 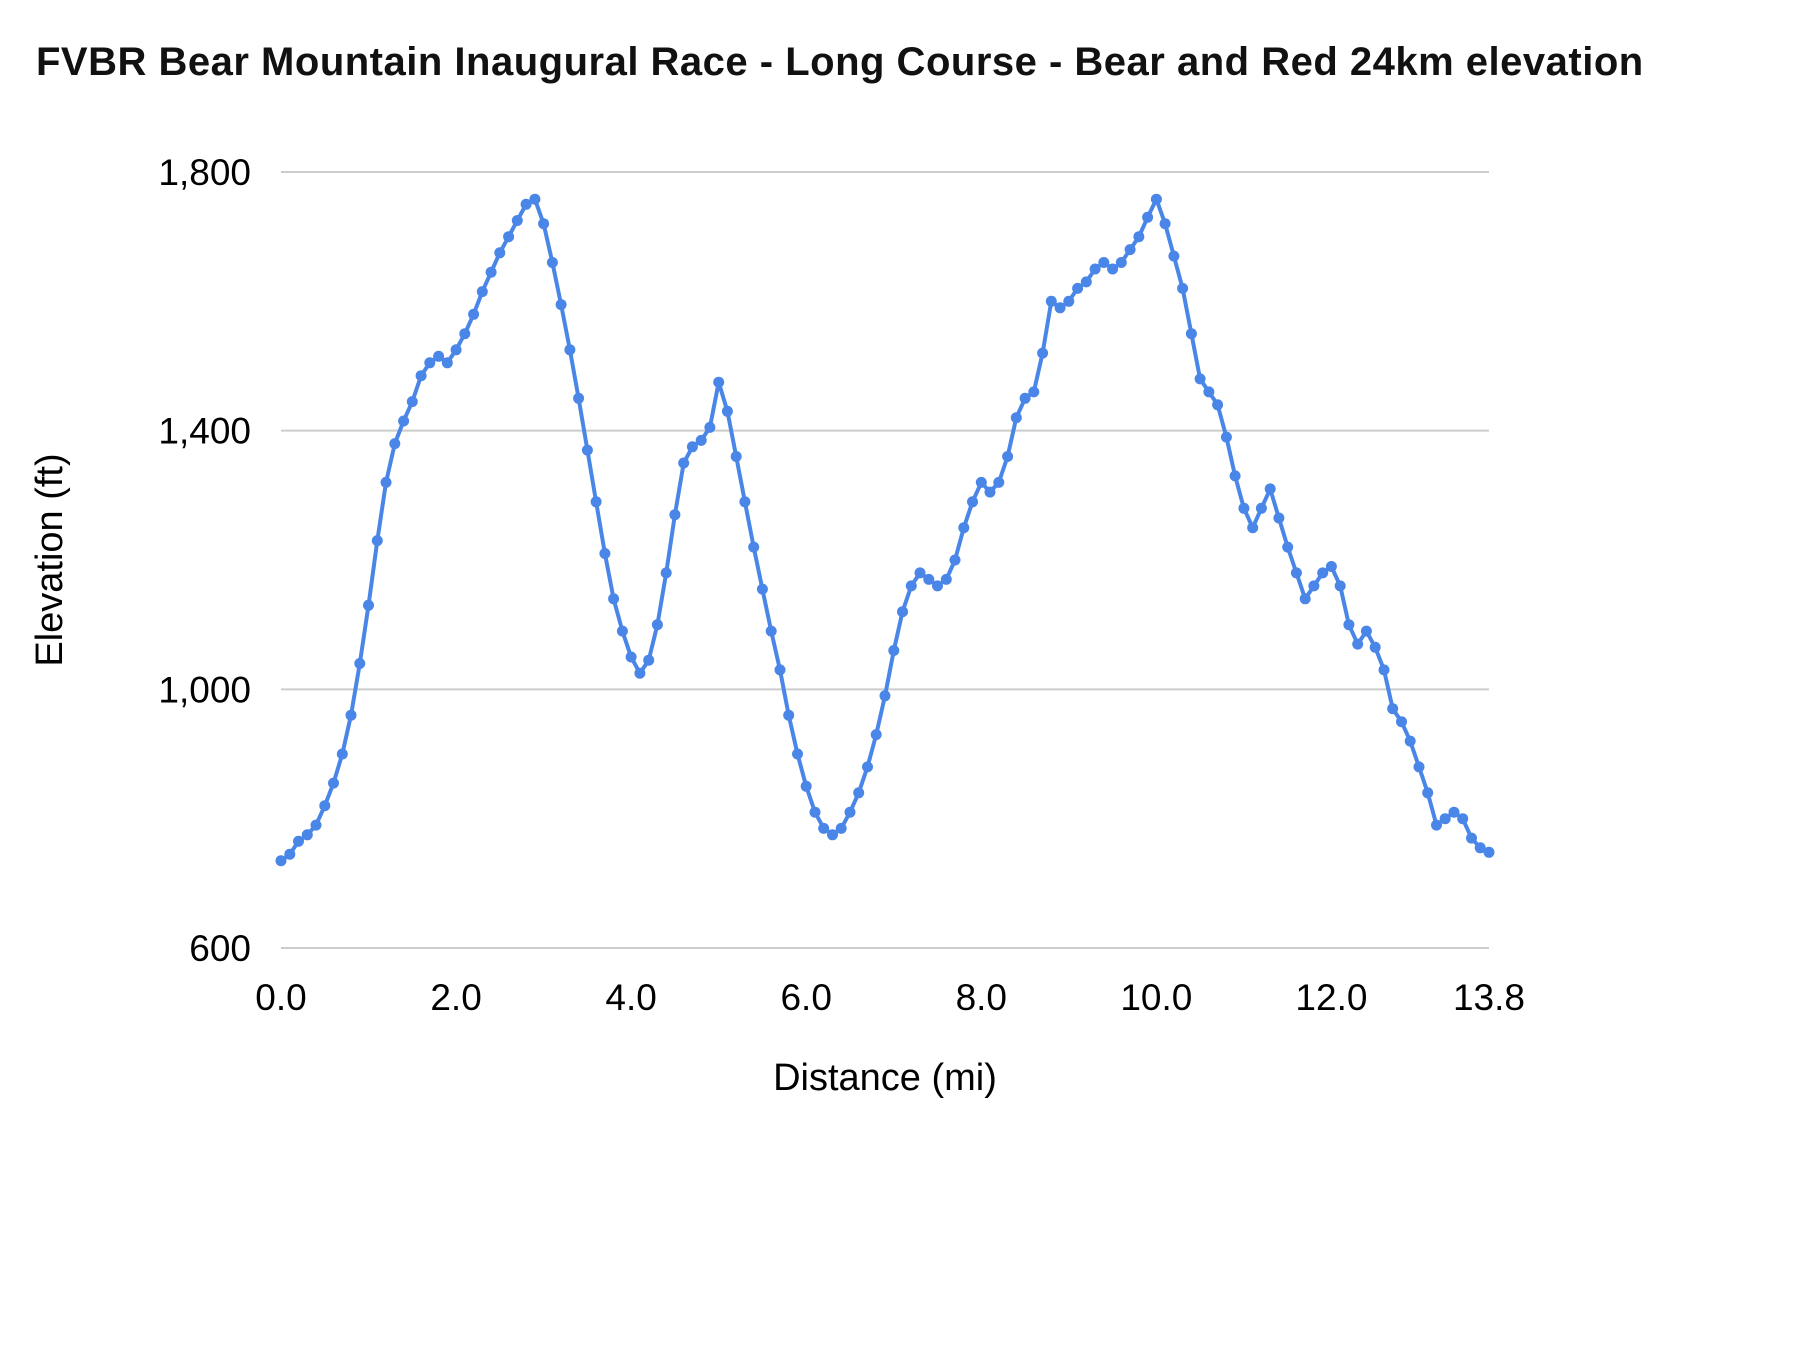 What do you see at coordinates (220, 948) in the screenshot?
I see `y-tick-label: 600` at bounding box center [220, 948].